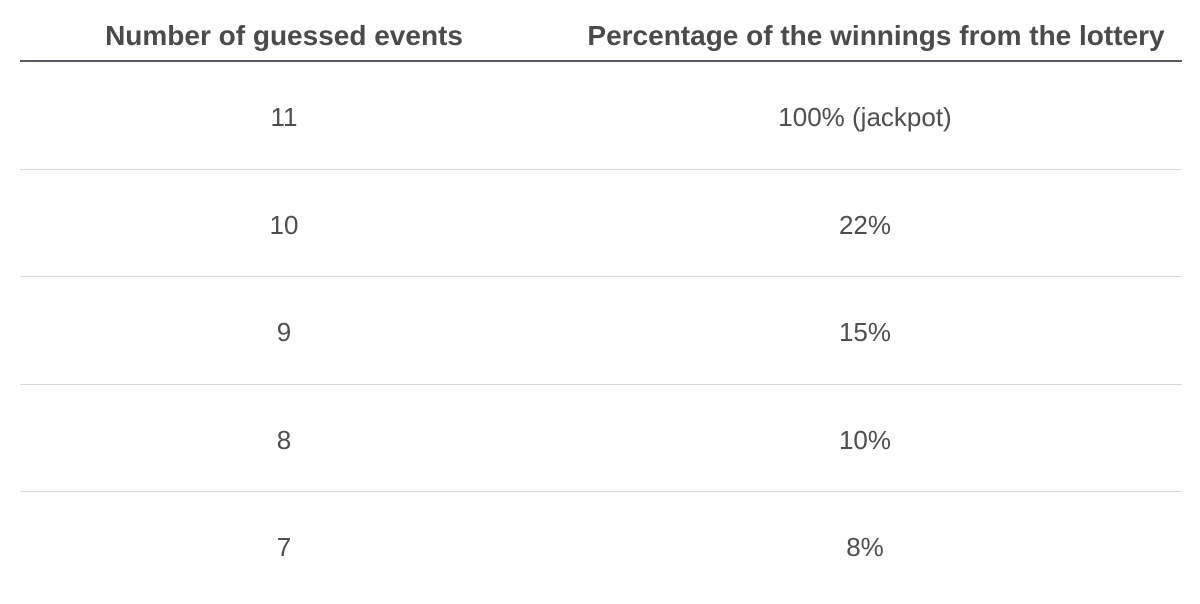 Image resolution: width=1200 pixels, height=604 pixels. What do you see at coordinates (284, 35) in the screenshot?
I see `column-header-guessed-events: Number of guessed events` at bounding box center [284, 35].